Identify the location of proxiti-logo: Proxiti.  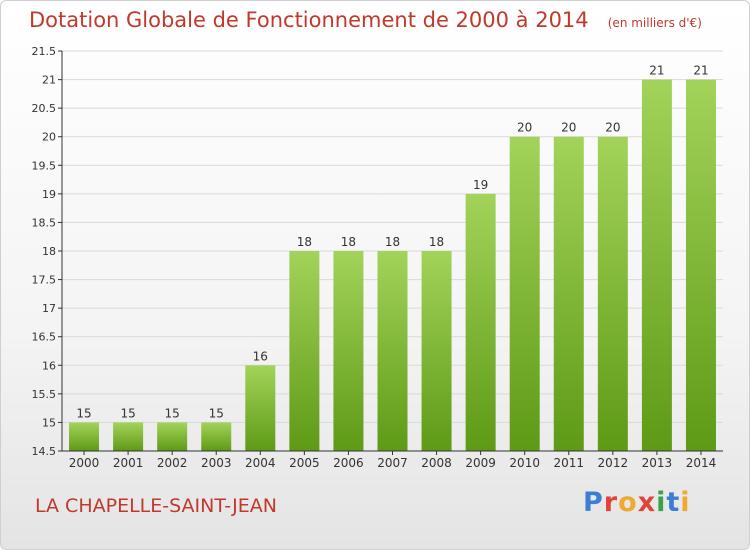
(637, 502).